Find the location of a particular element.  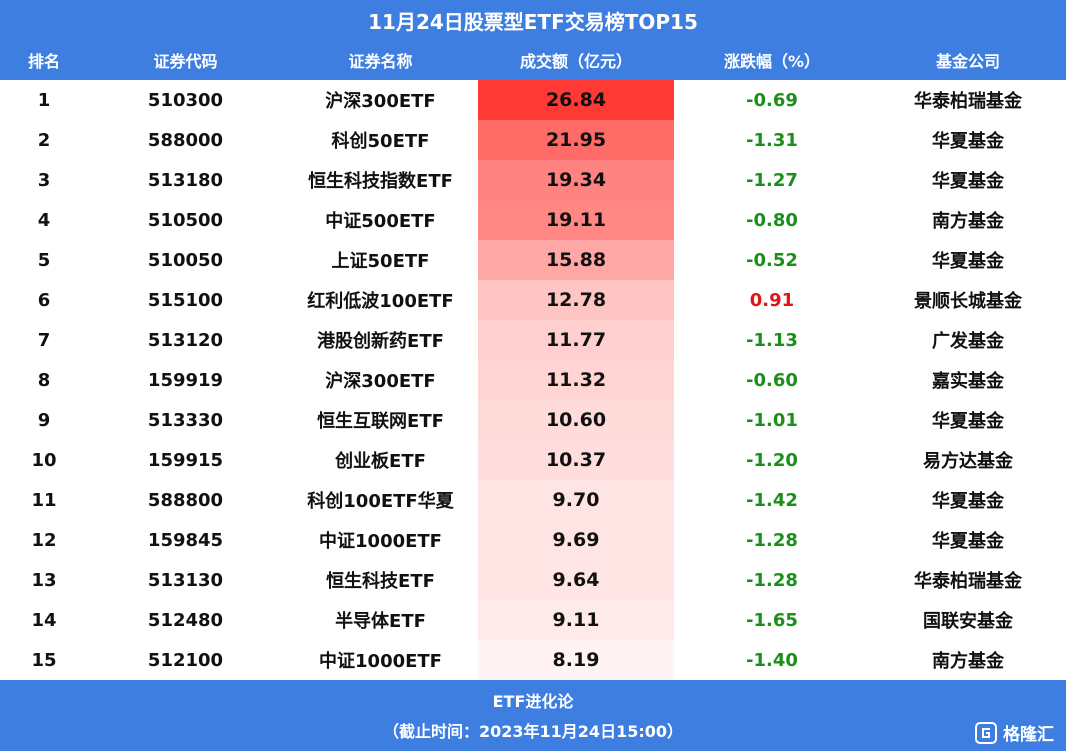

rank-cell: 11 is located at coordinates (44, 500).